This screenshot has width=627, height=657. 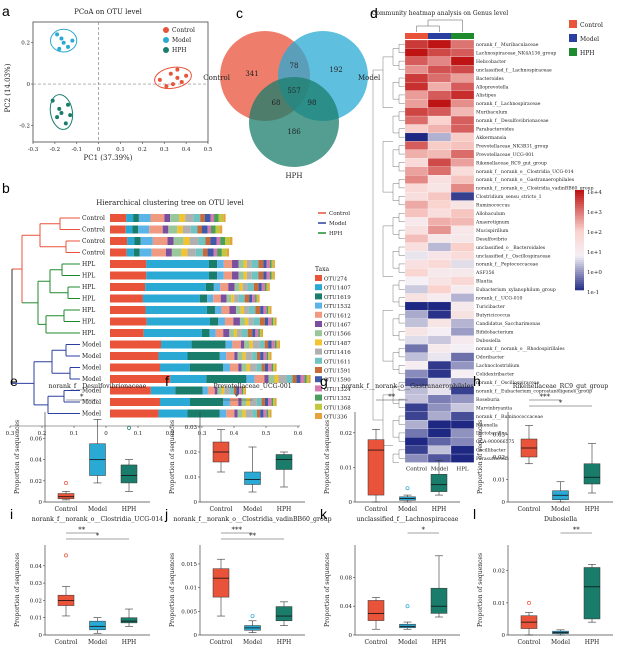 I want to click on boxplot-sig-mark: ***, so click(x=237, y=530).